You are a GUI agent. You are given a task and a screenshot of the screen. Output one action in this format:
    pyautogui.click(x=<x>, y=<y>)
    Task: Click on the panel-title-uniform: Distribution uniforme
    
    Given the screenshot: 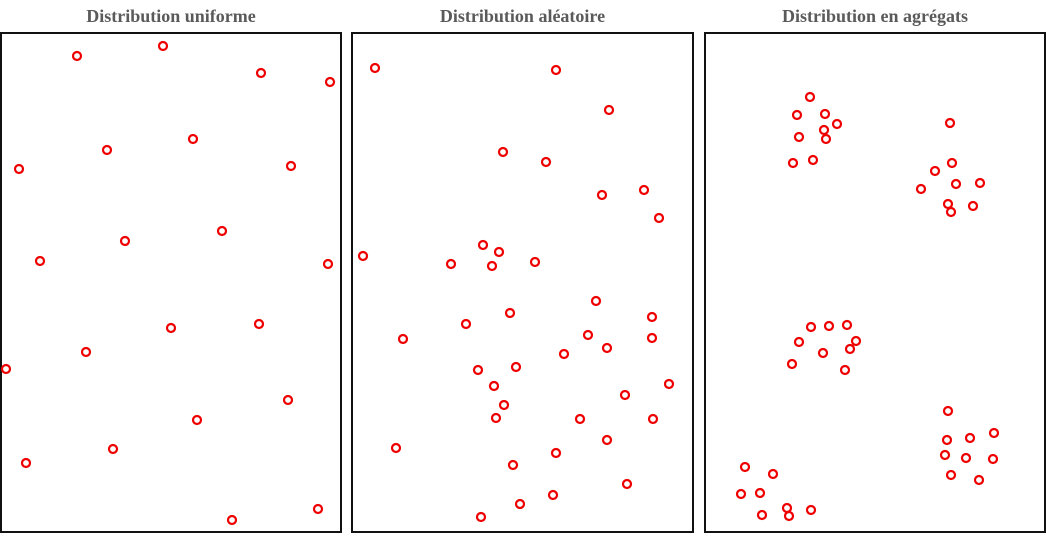 What is the action you would take?
    pyautogui.click(x=171, y=16)
    